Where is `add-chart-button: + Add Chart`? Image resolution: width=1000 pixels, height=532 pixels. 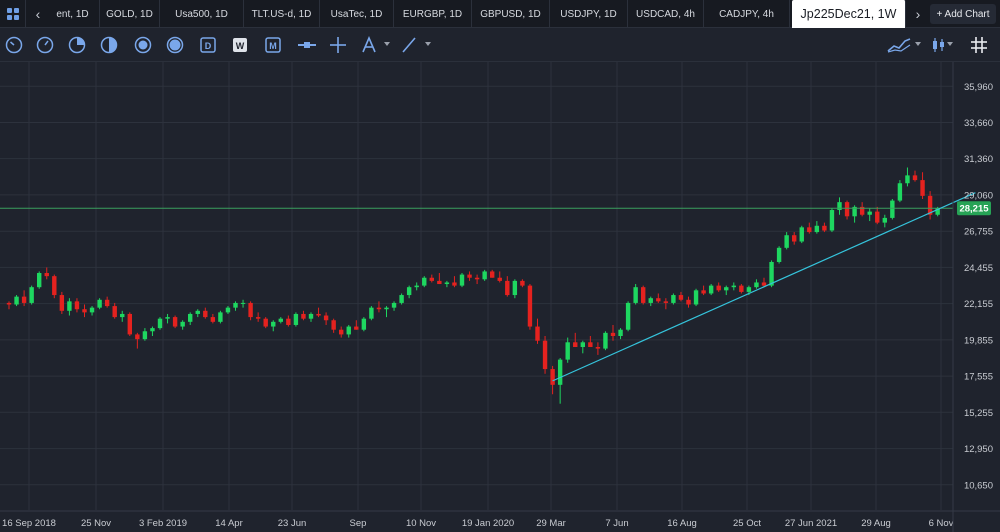 add-chart-button: + Add Chart is located at coordinates (963, 14).